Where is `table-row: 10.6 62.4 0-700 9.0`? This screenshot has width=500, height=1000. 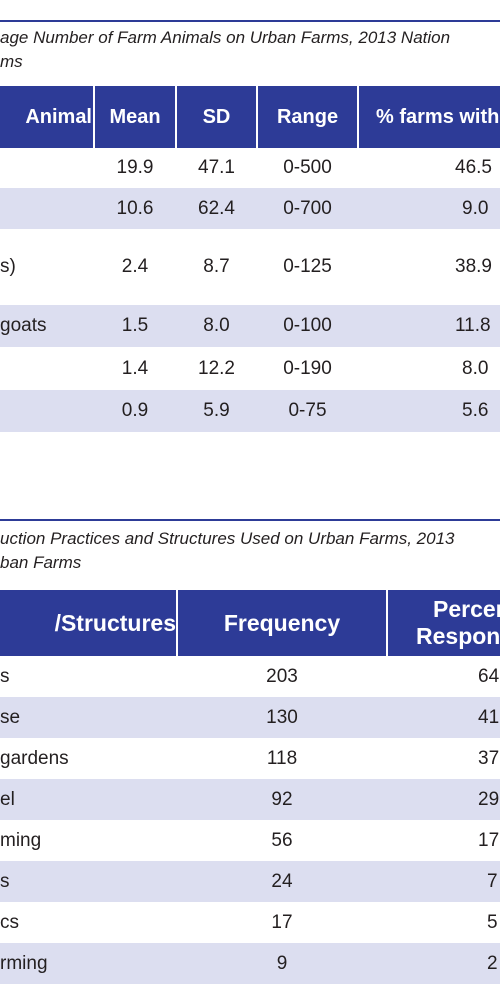 table-row: 10.6 62.4 0-700 9.0 is located at coordinates (250, 208).